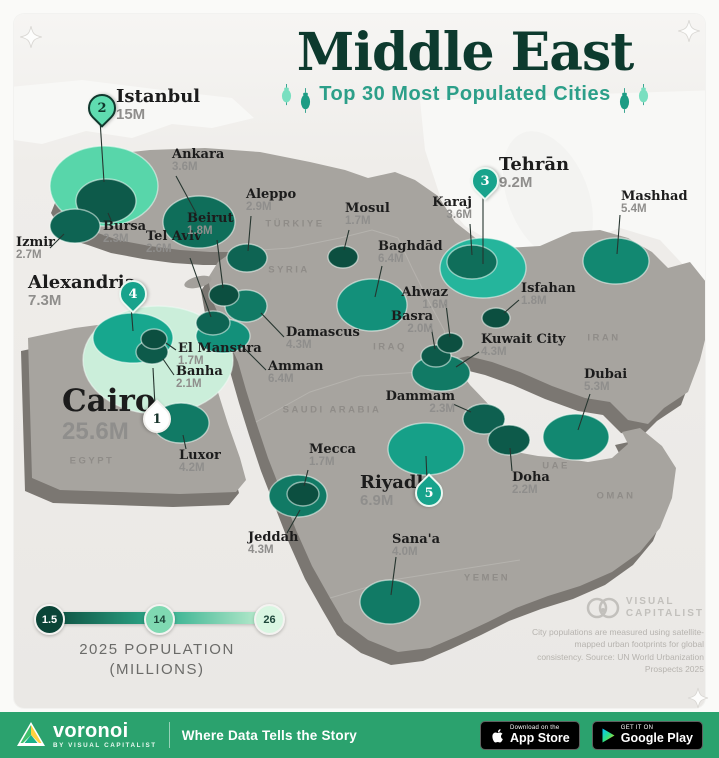 Image resolution: width=719 pixels, height=758 pixels. What do you see at coordinates (306, 478) in the screenshot?
I see `leader-line-mecca` at bounding box center [306, 478].